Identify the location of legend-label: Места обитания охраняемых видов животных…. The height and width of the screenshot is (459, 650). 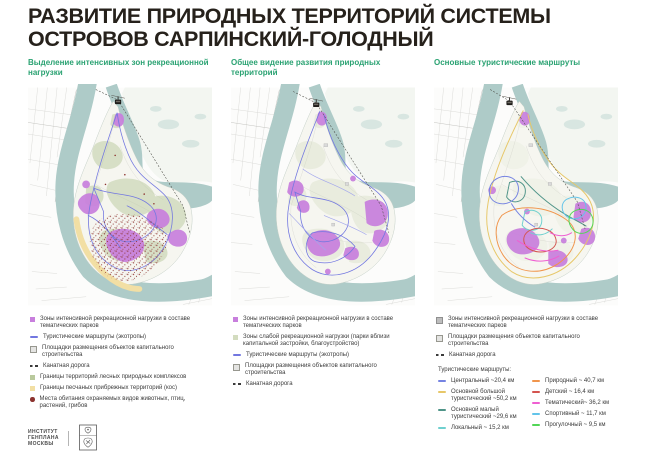
(112, 402).